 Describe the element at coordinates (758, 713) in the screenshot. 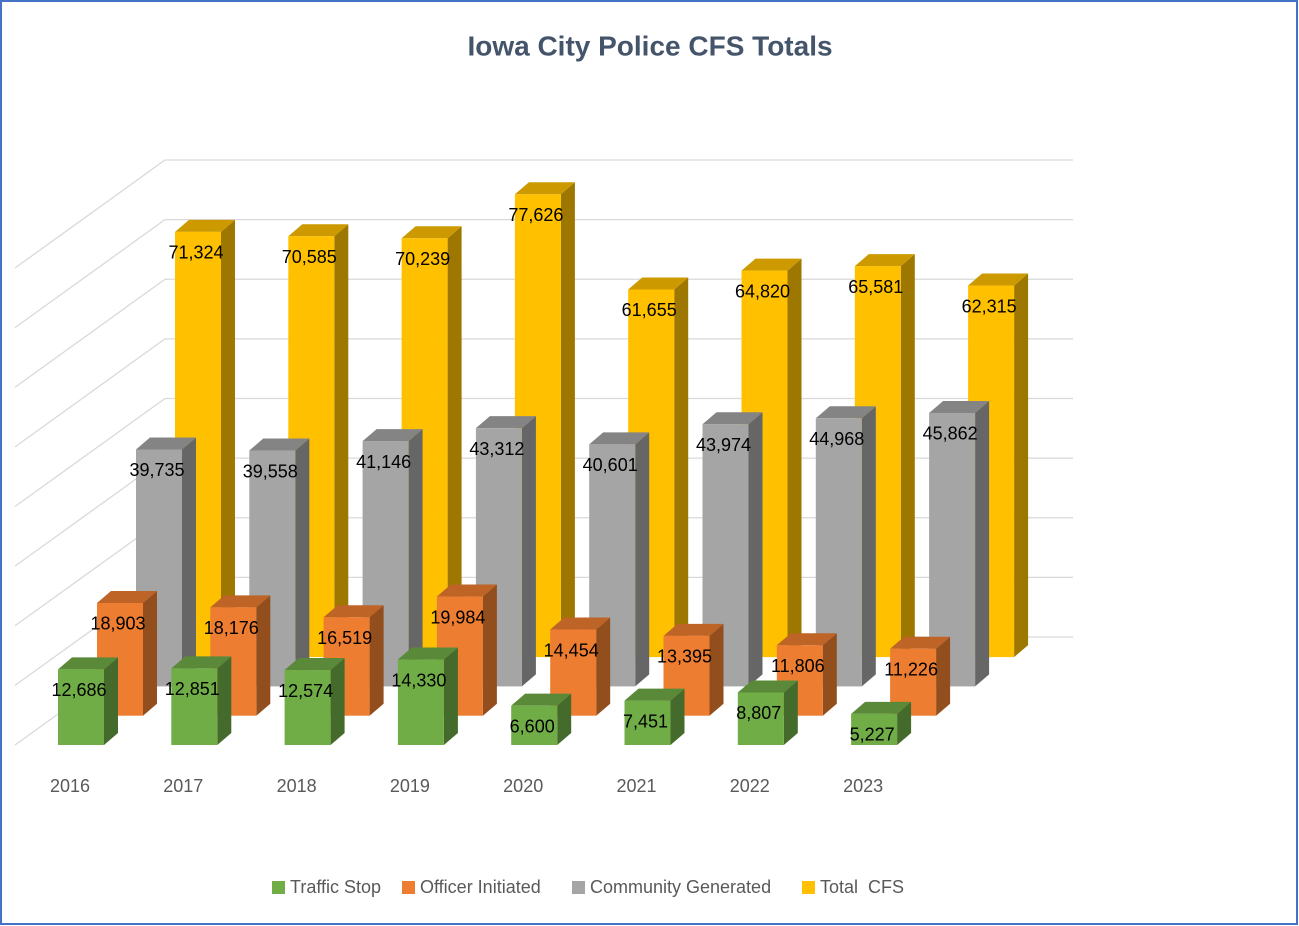

I see `value-label: 8,807` at that location.